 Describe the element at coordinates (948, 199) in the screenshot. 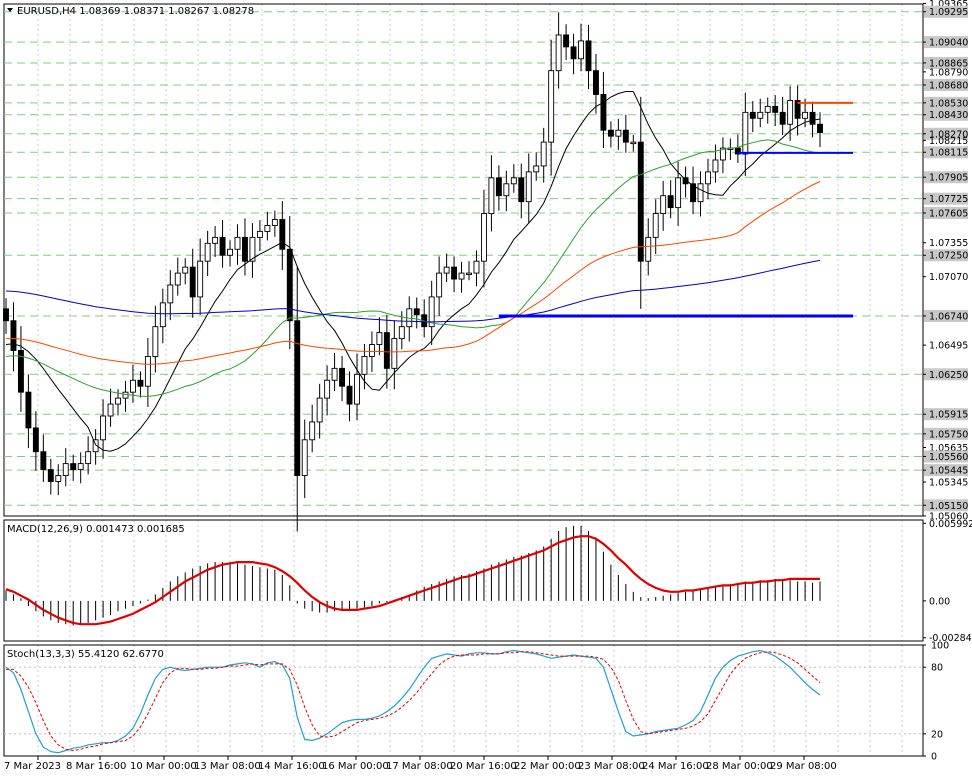

I see `price-tick-label: 1.07725` at that location.